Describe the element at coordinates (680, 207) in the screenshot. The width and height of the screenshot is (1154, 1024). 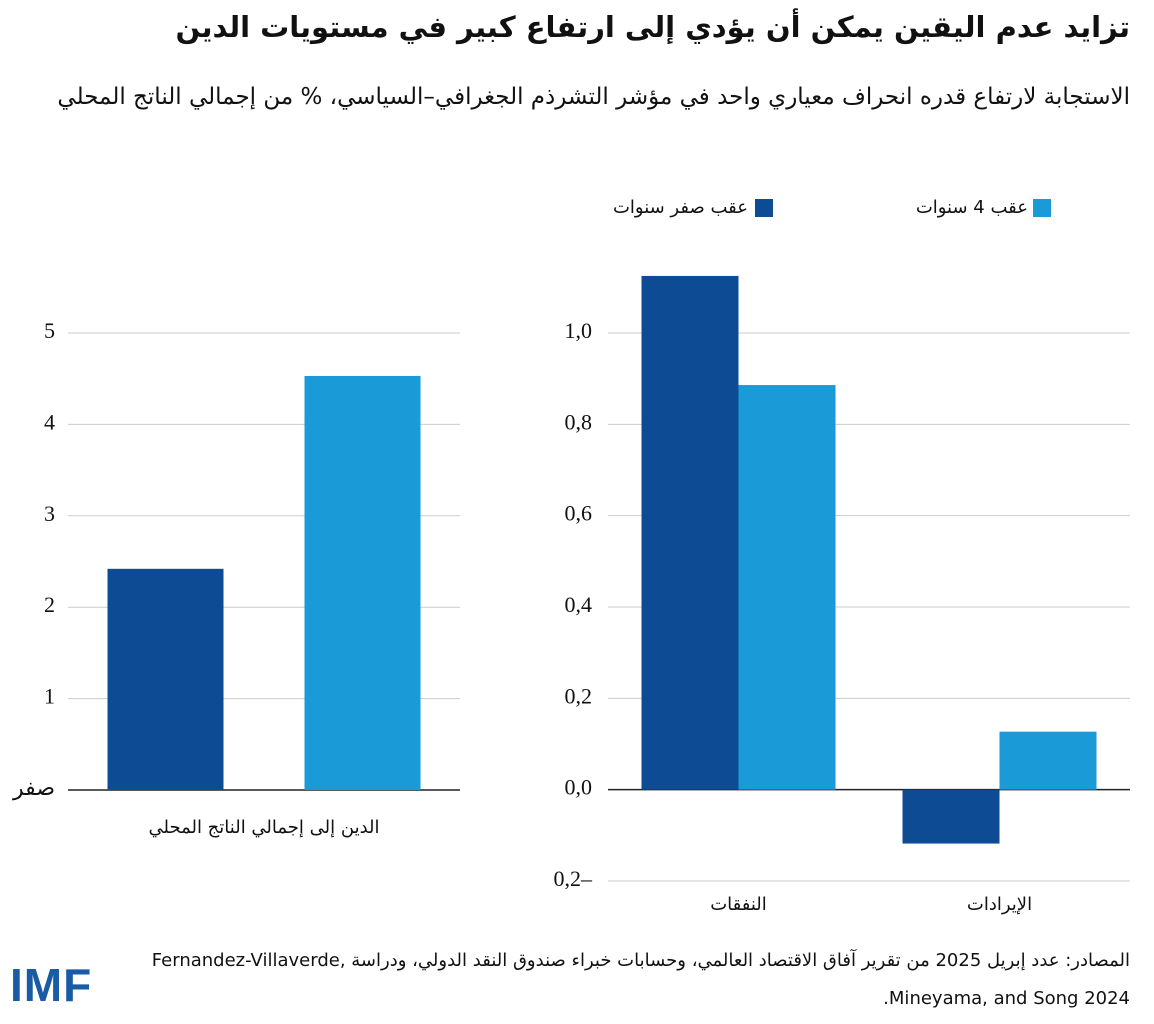
I see `legend-label: عقب صفر سنوات` at that location.